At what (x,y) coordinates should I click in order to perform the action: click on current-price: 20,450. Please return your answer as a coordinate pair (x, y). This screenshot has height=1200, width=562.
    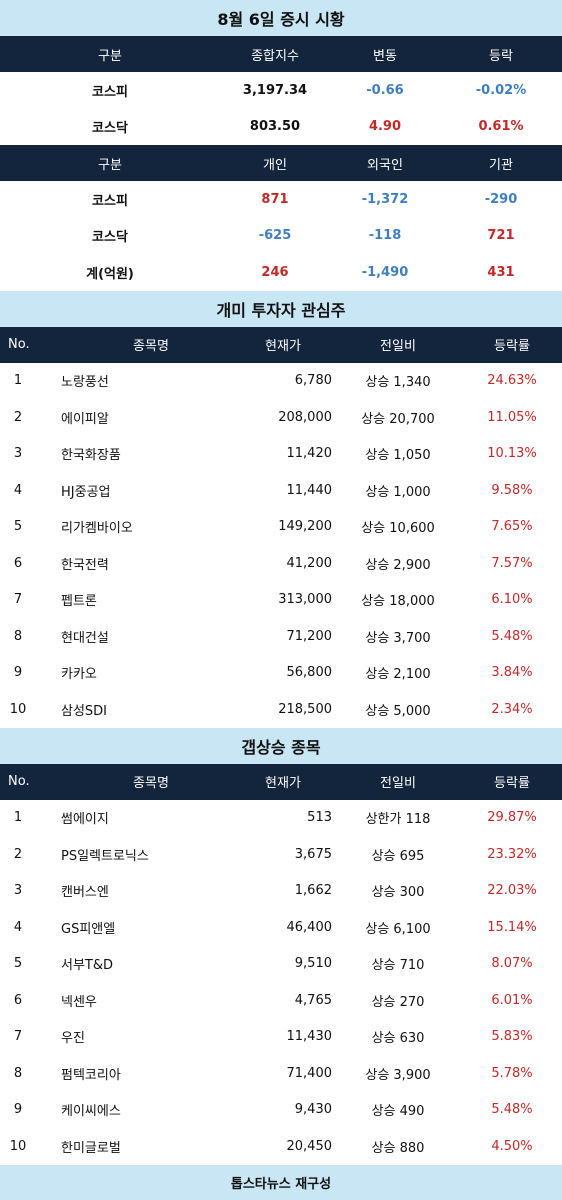
    Looking at the image, I should click on (309, 1146).